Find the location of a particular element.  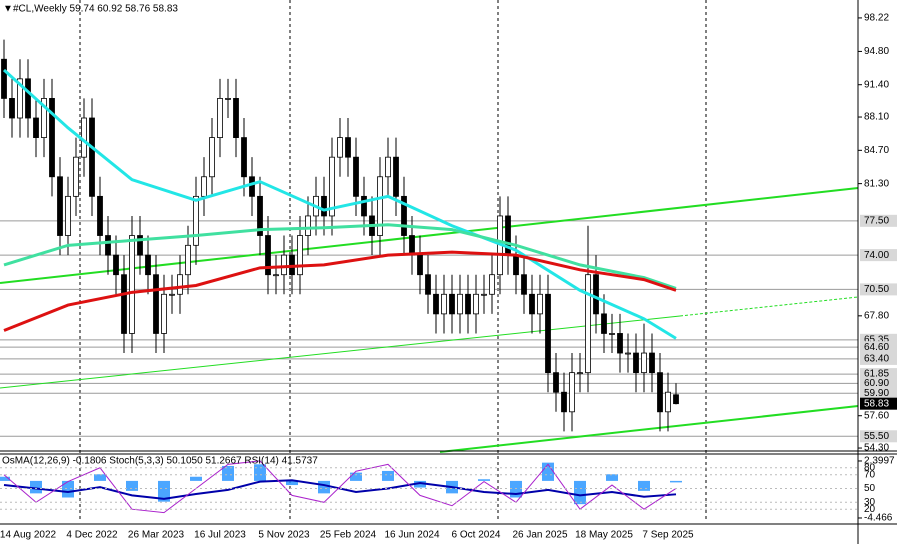

x-tick-label: 26 Mar 2023 is located at coordinates (156, 535).